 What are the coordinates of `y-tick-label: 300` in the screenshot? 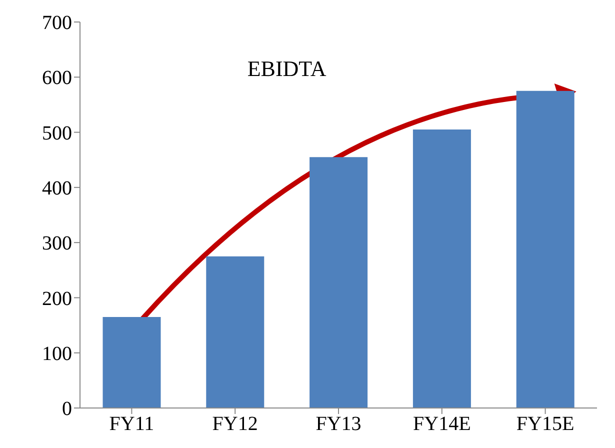 It's located at (57, 243).